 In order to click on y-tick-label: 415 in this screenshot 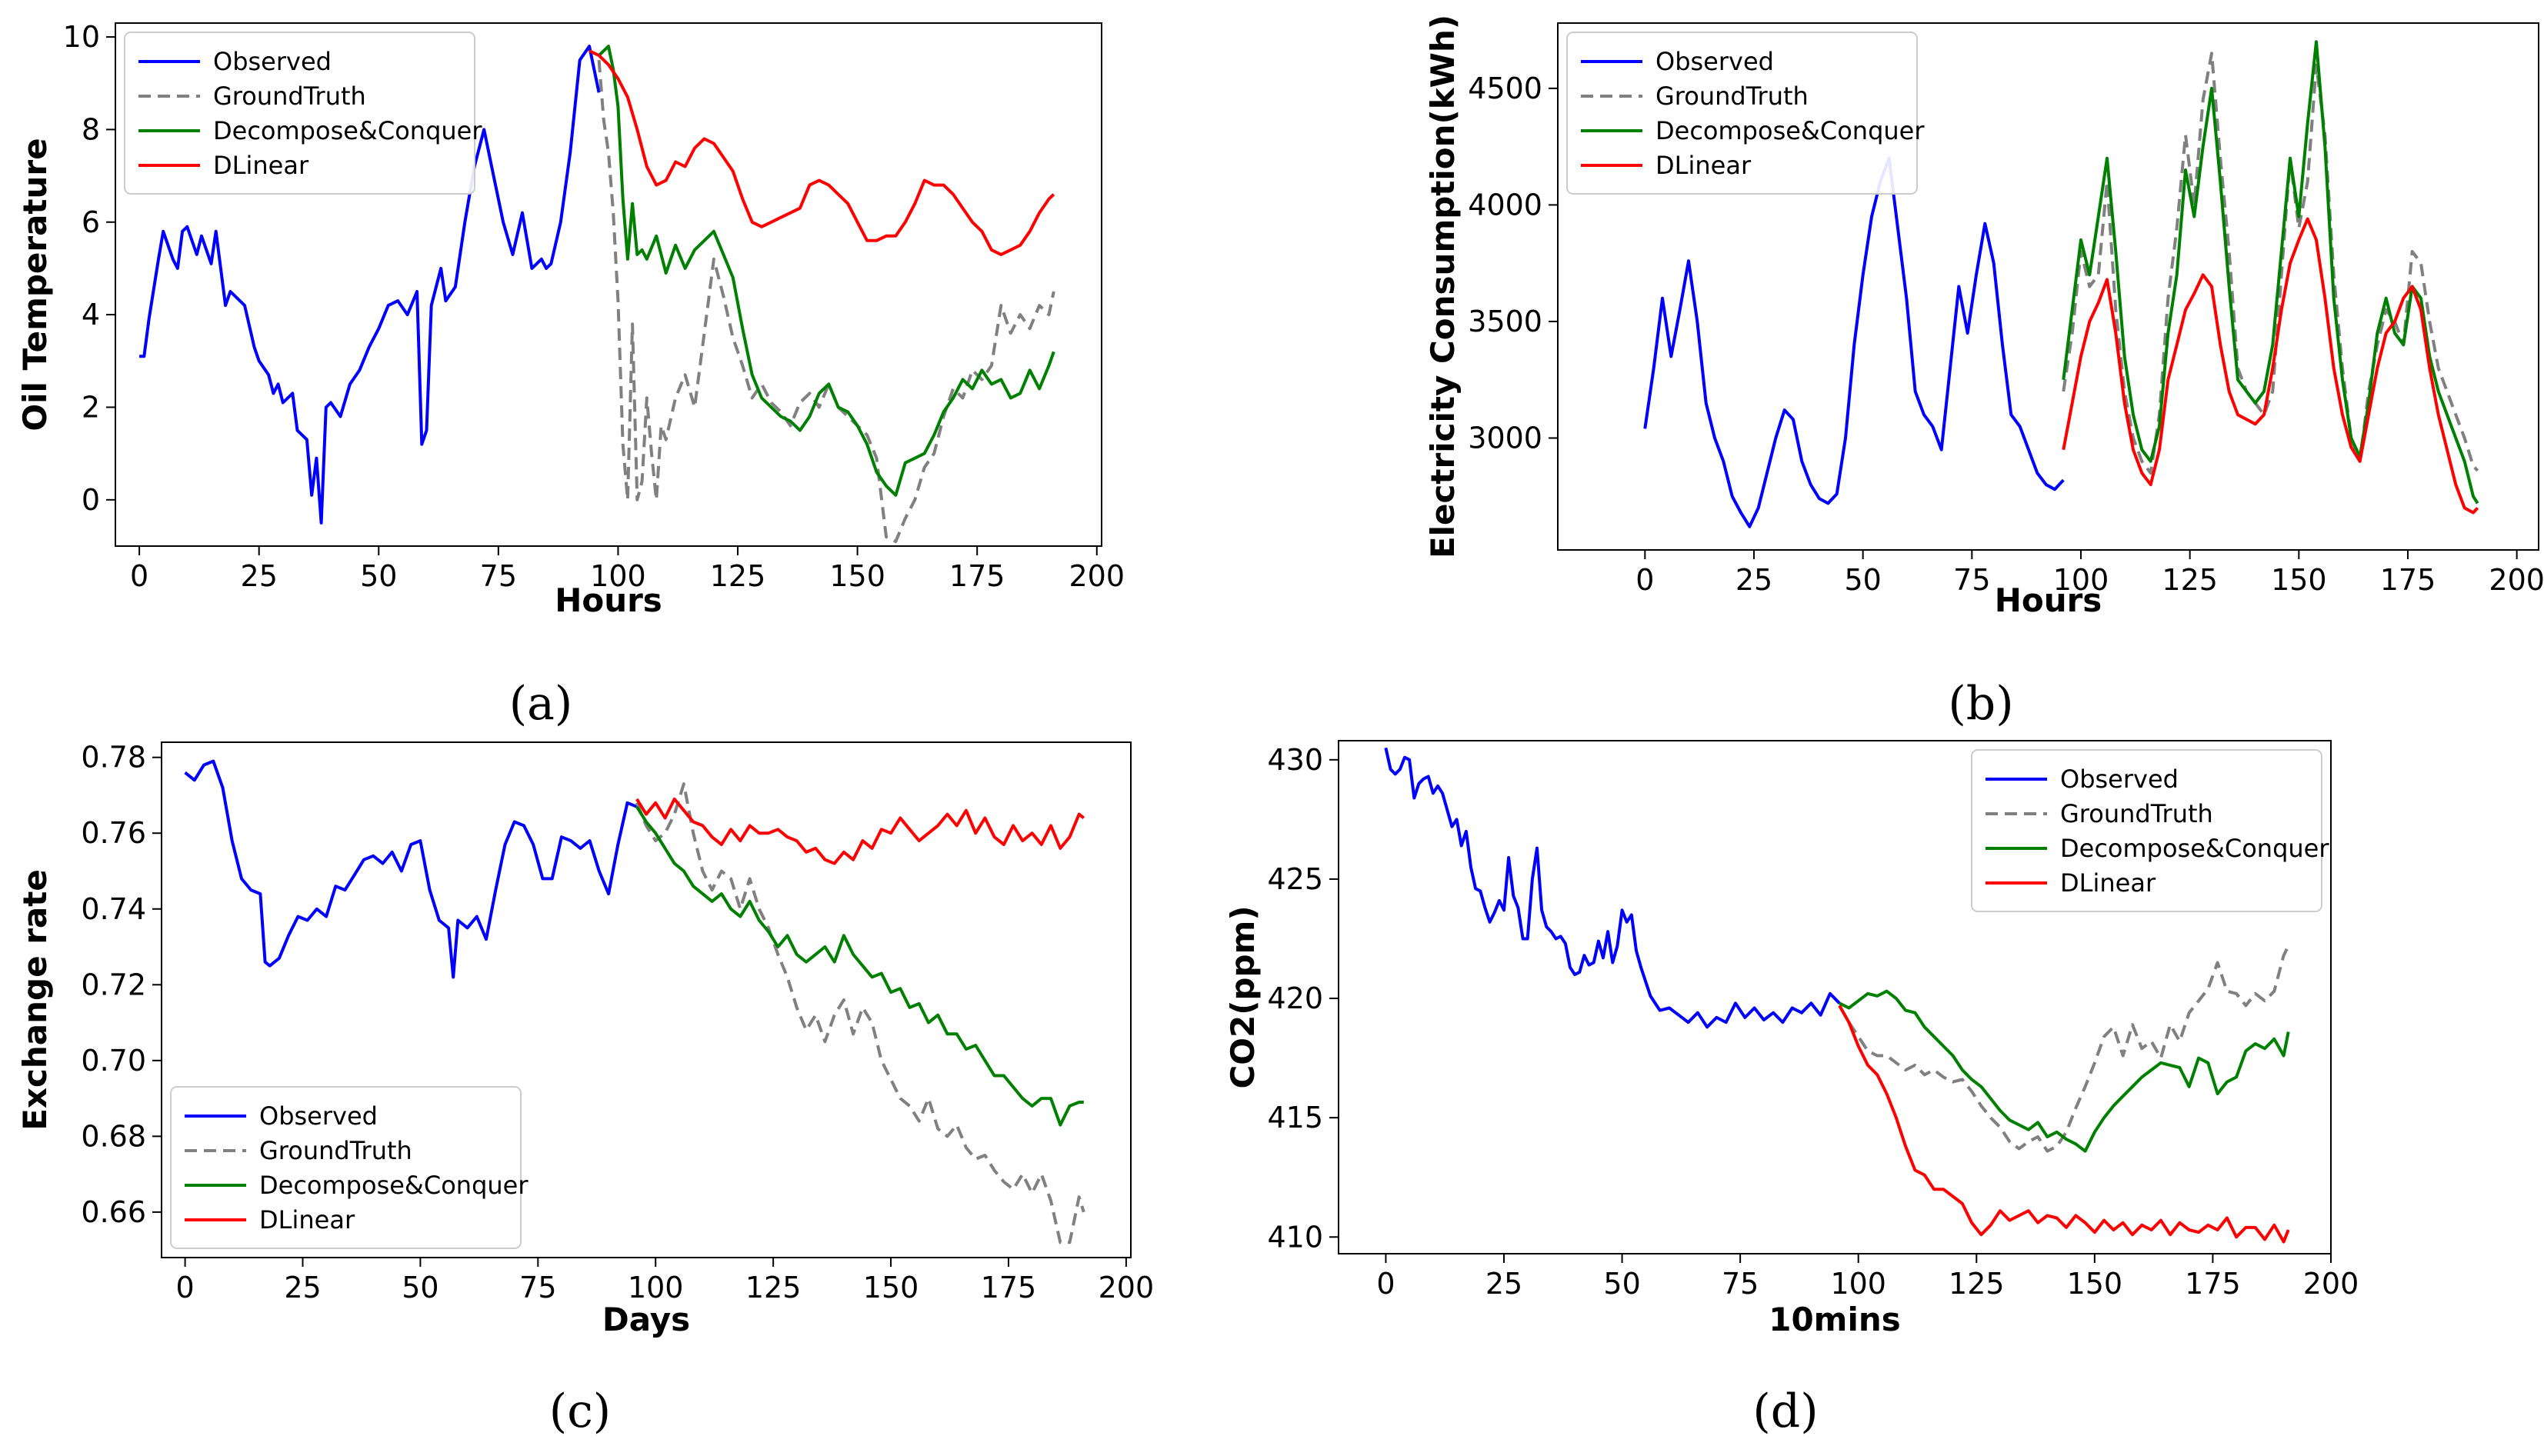, I will do `click(1295, 1117)`.